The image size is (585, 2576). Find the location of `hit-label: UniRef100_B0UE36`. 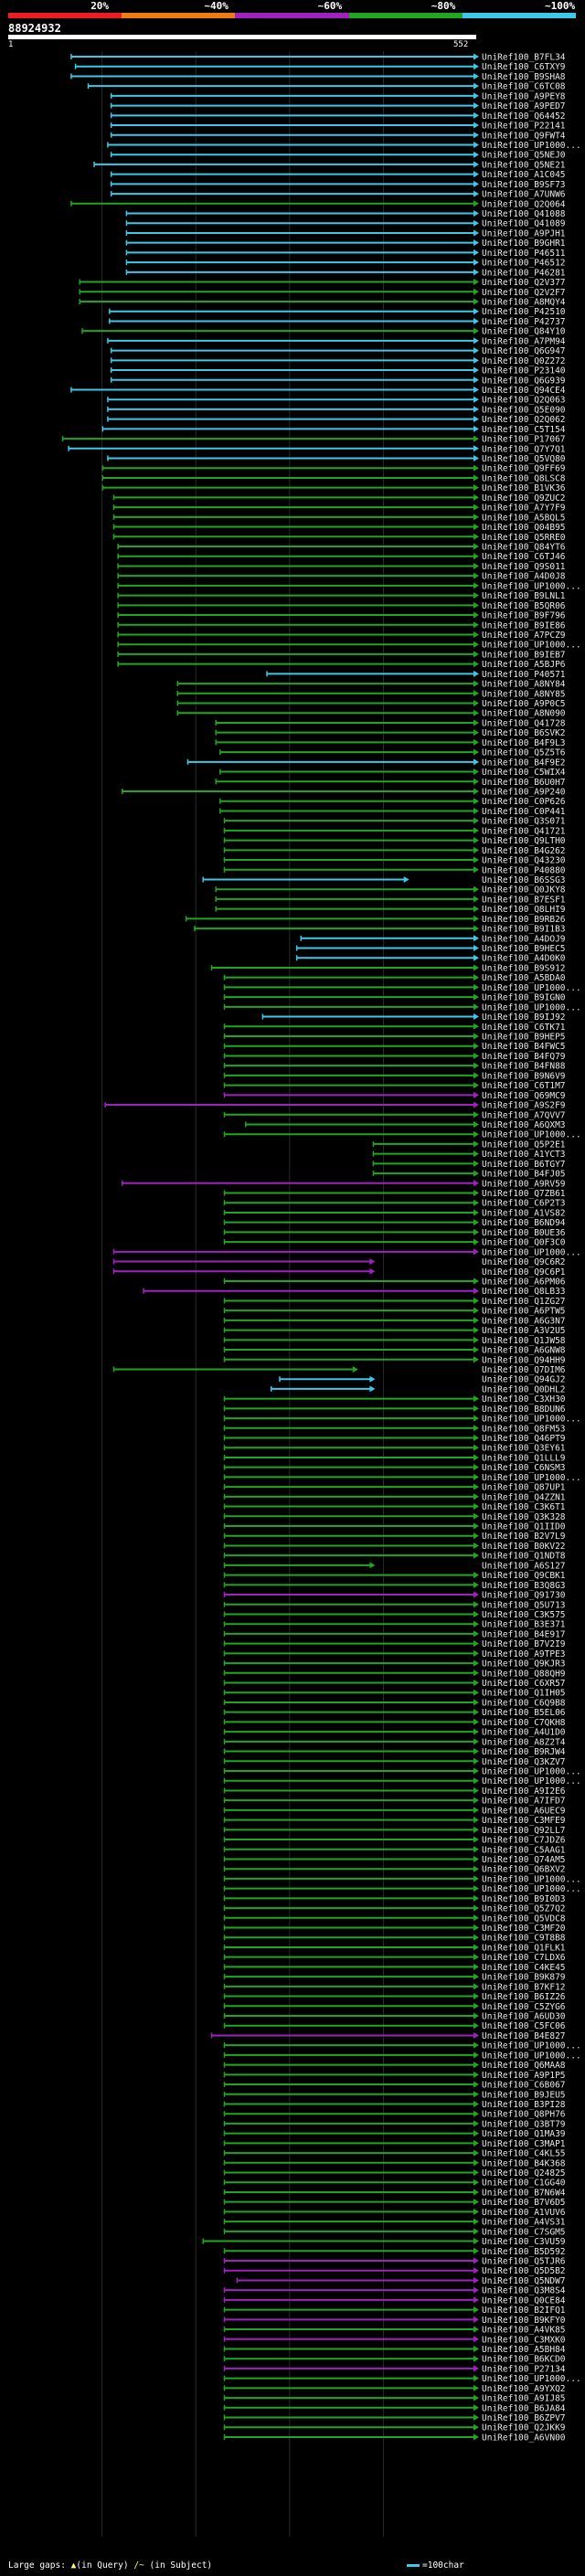

hit-label: UniRef100_B0UE36 is located at coordinates (524, 1233).